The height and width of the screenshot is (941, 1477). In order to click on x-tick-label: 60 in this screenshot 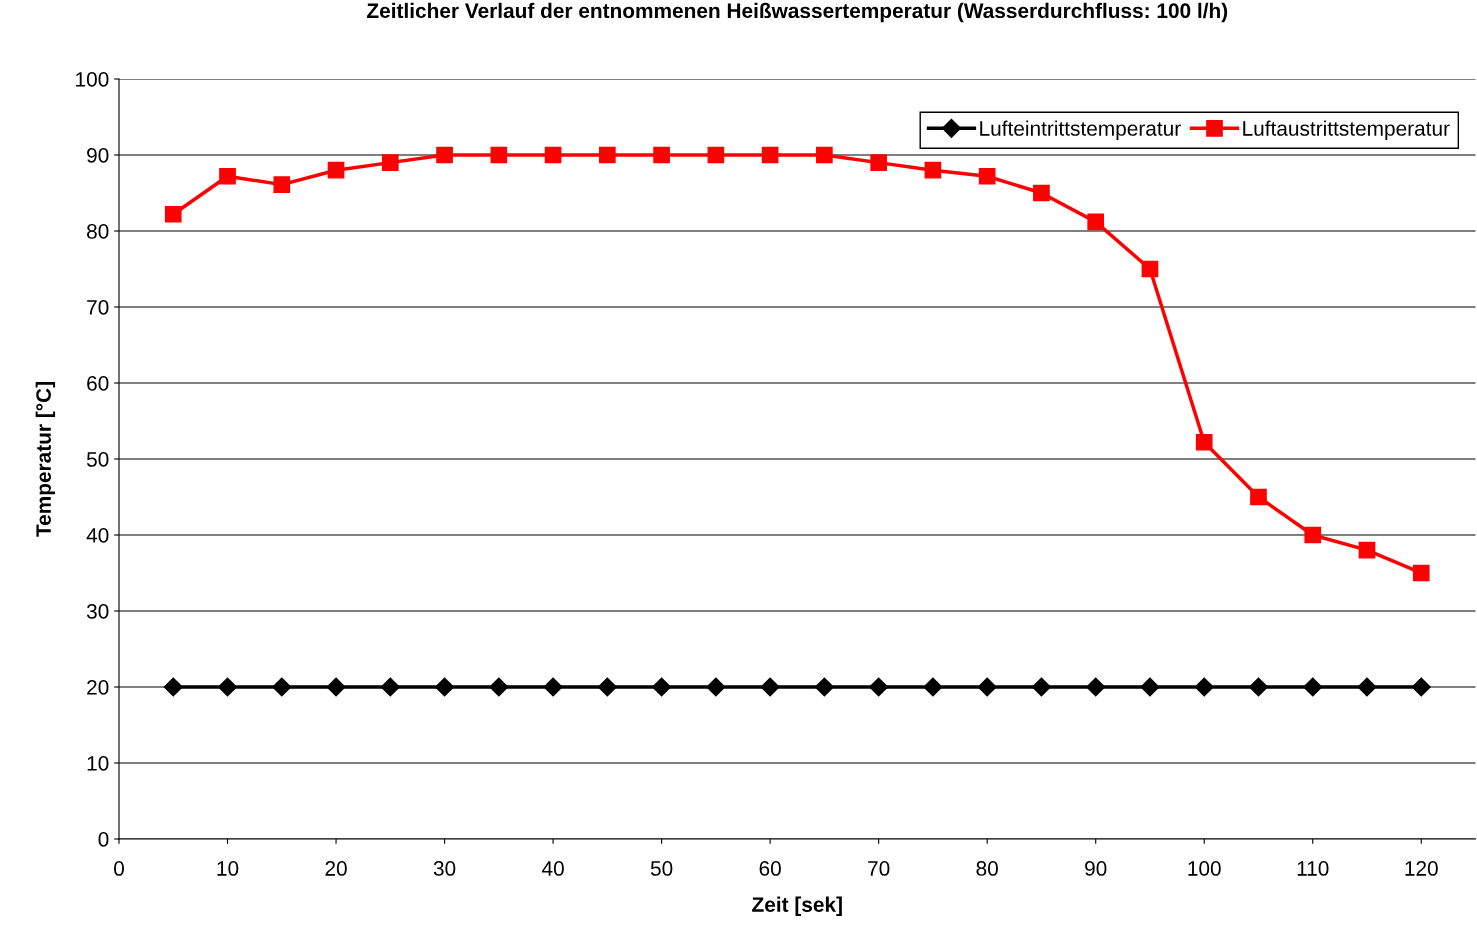, I will do `click(770, 868)`.